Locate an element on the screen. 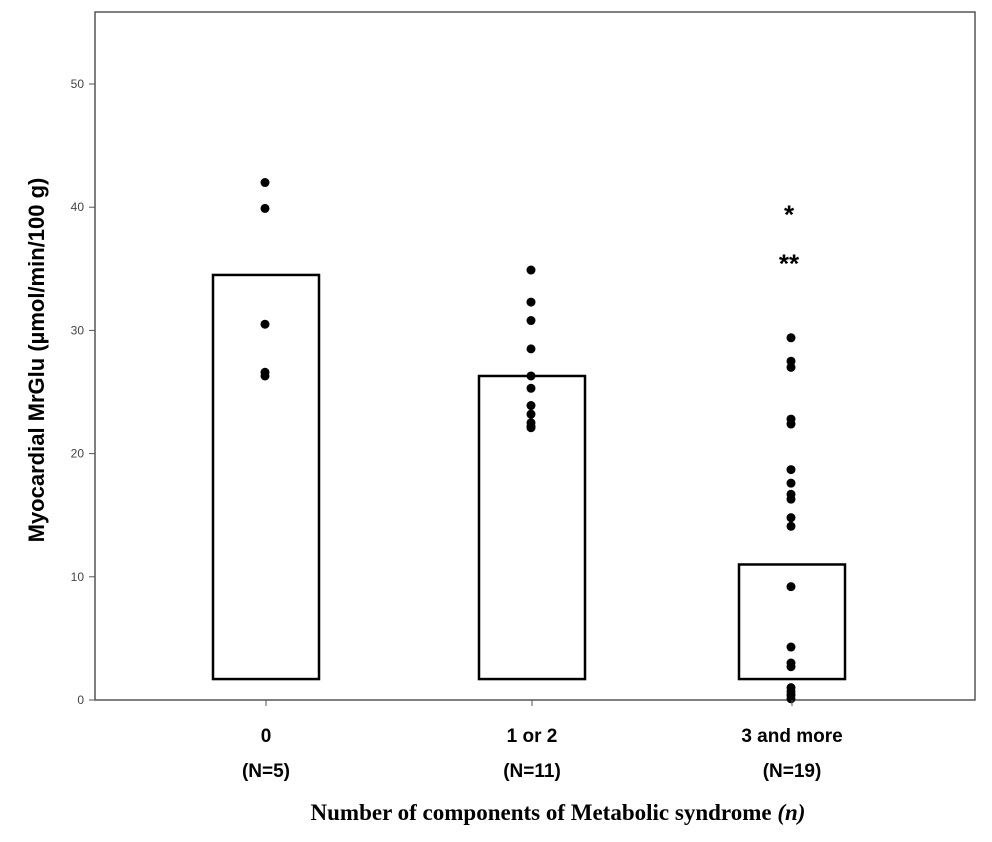 The width and height of the screenshot is (992, 842). y-tick-label: 40 is located at coordinates (78, 207).